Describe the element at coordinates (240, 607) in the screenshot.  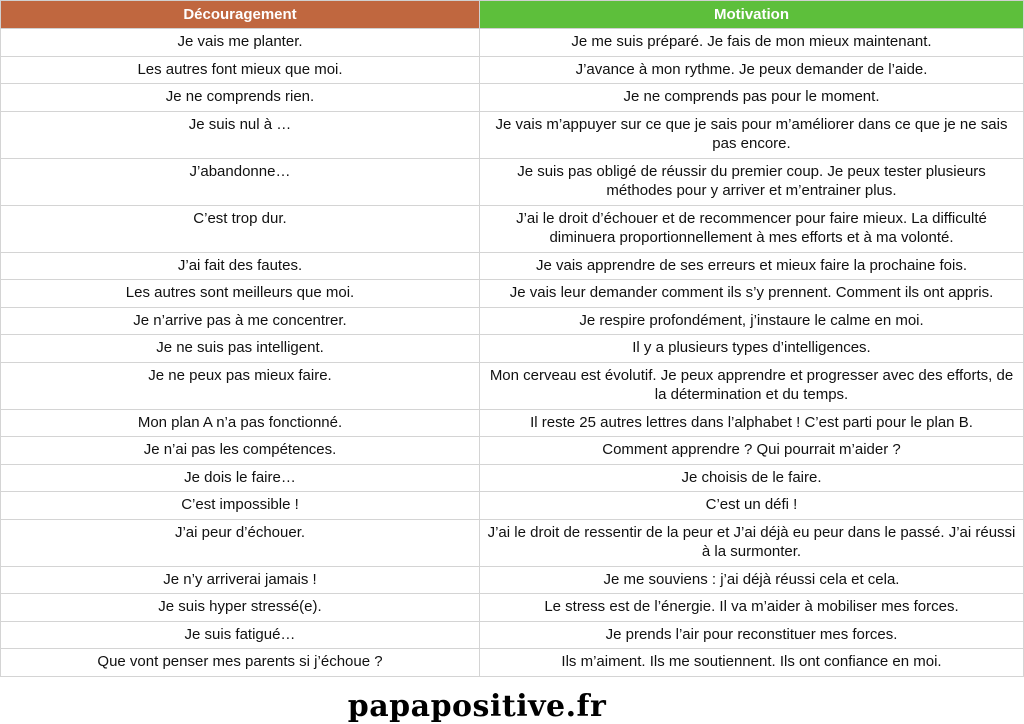
I see `discouragement-cell: Je suis hyper stressé(e).` at that location.